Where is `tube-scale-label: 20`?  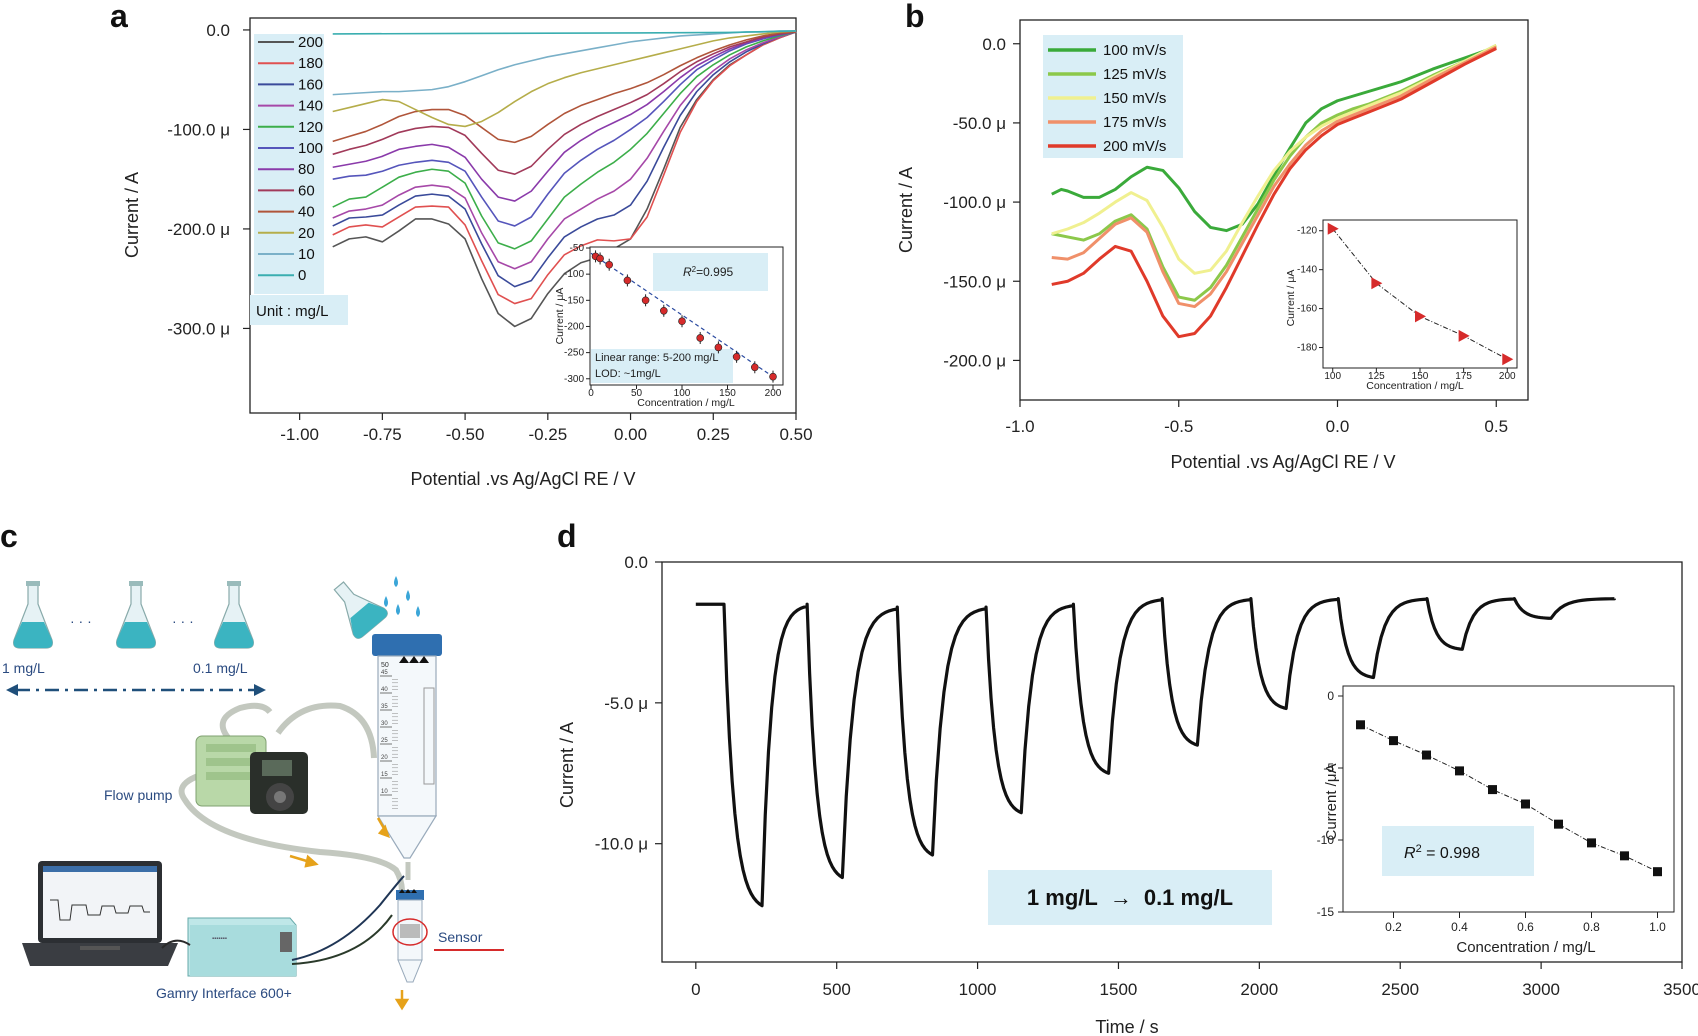 tube-scale-label: 20 is located at coordinates (384, 758).